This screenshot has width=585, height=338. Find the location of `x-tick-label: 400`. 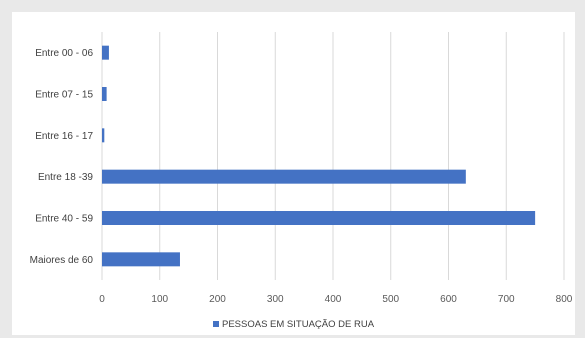

x-tick-label: 400 is located at coordinates (333, 299).